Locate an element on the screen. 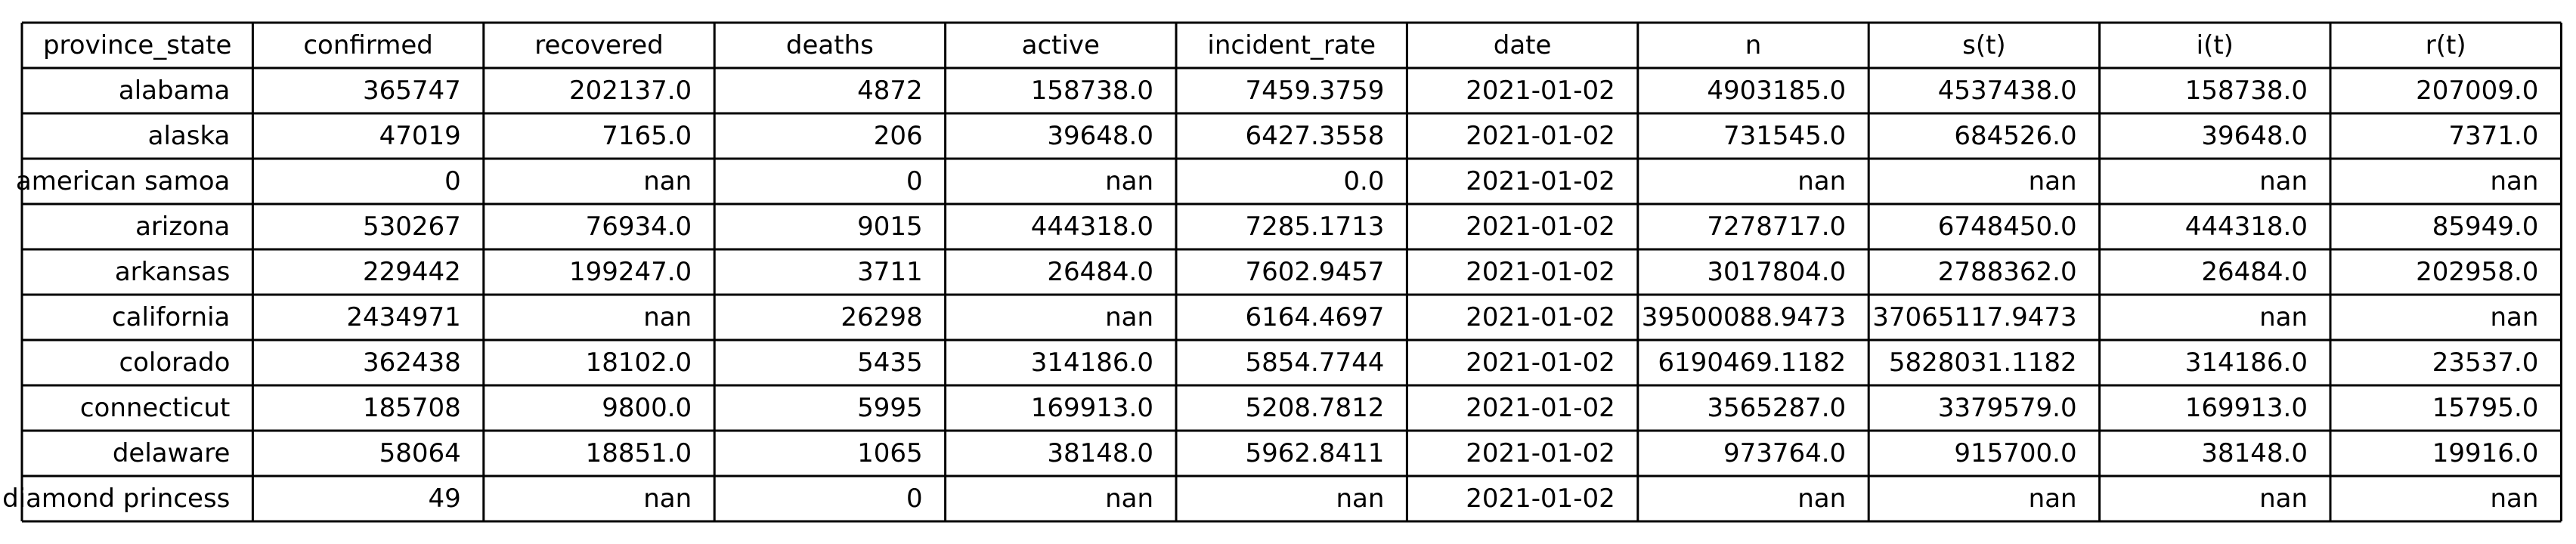 This screenshot has width=2576, height=544. table-cell: 530267 is located at coordinates (412, 227).